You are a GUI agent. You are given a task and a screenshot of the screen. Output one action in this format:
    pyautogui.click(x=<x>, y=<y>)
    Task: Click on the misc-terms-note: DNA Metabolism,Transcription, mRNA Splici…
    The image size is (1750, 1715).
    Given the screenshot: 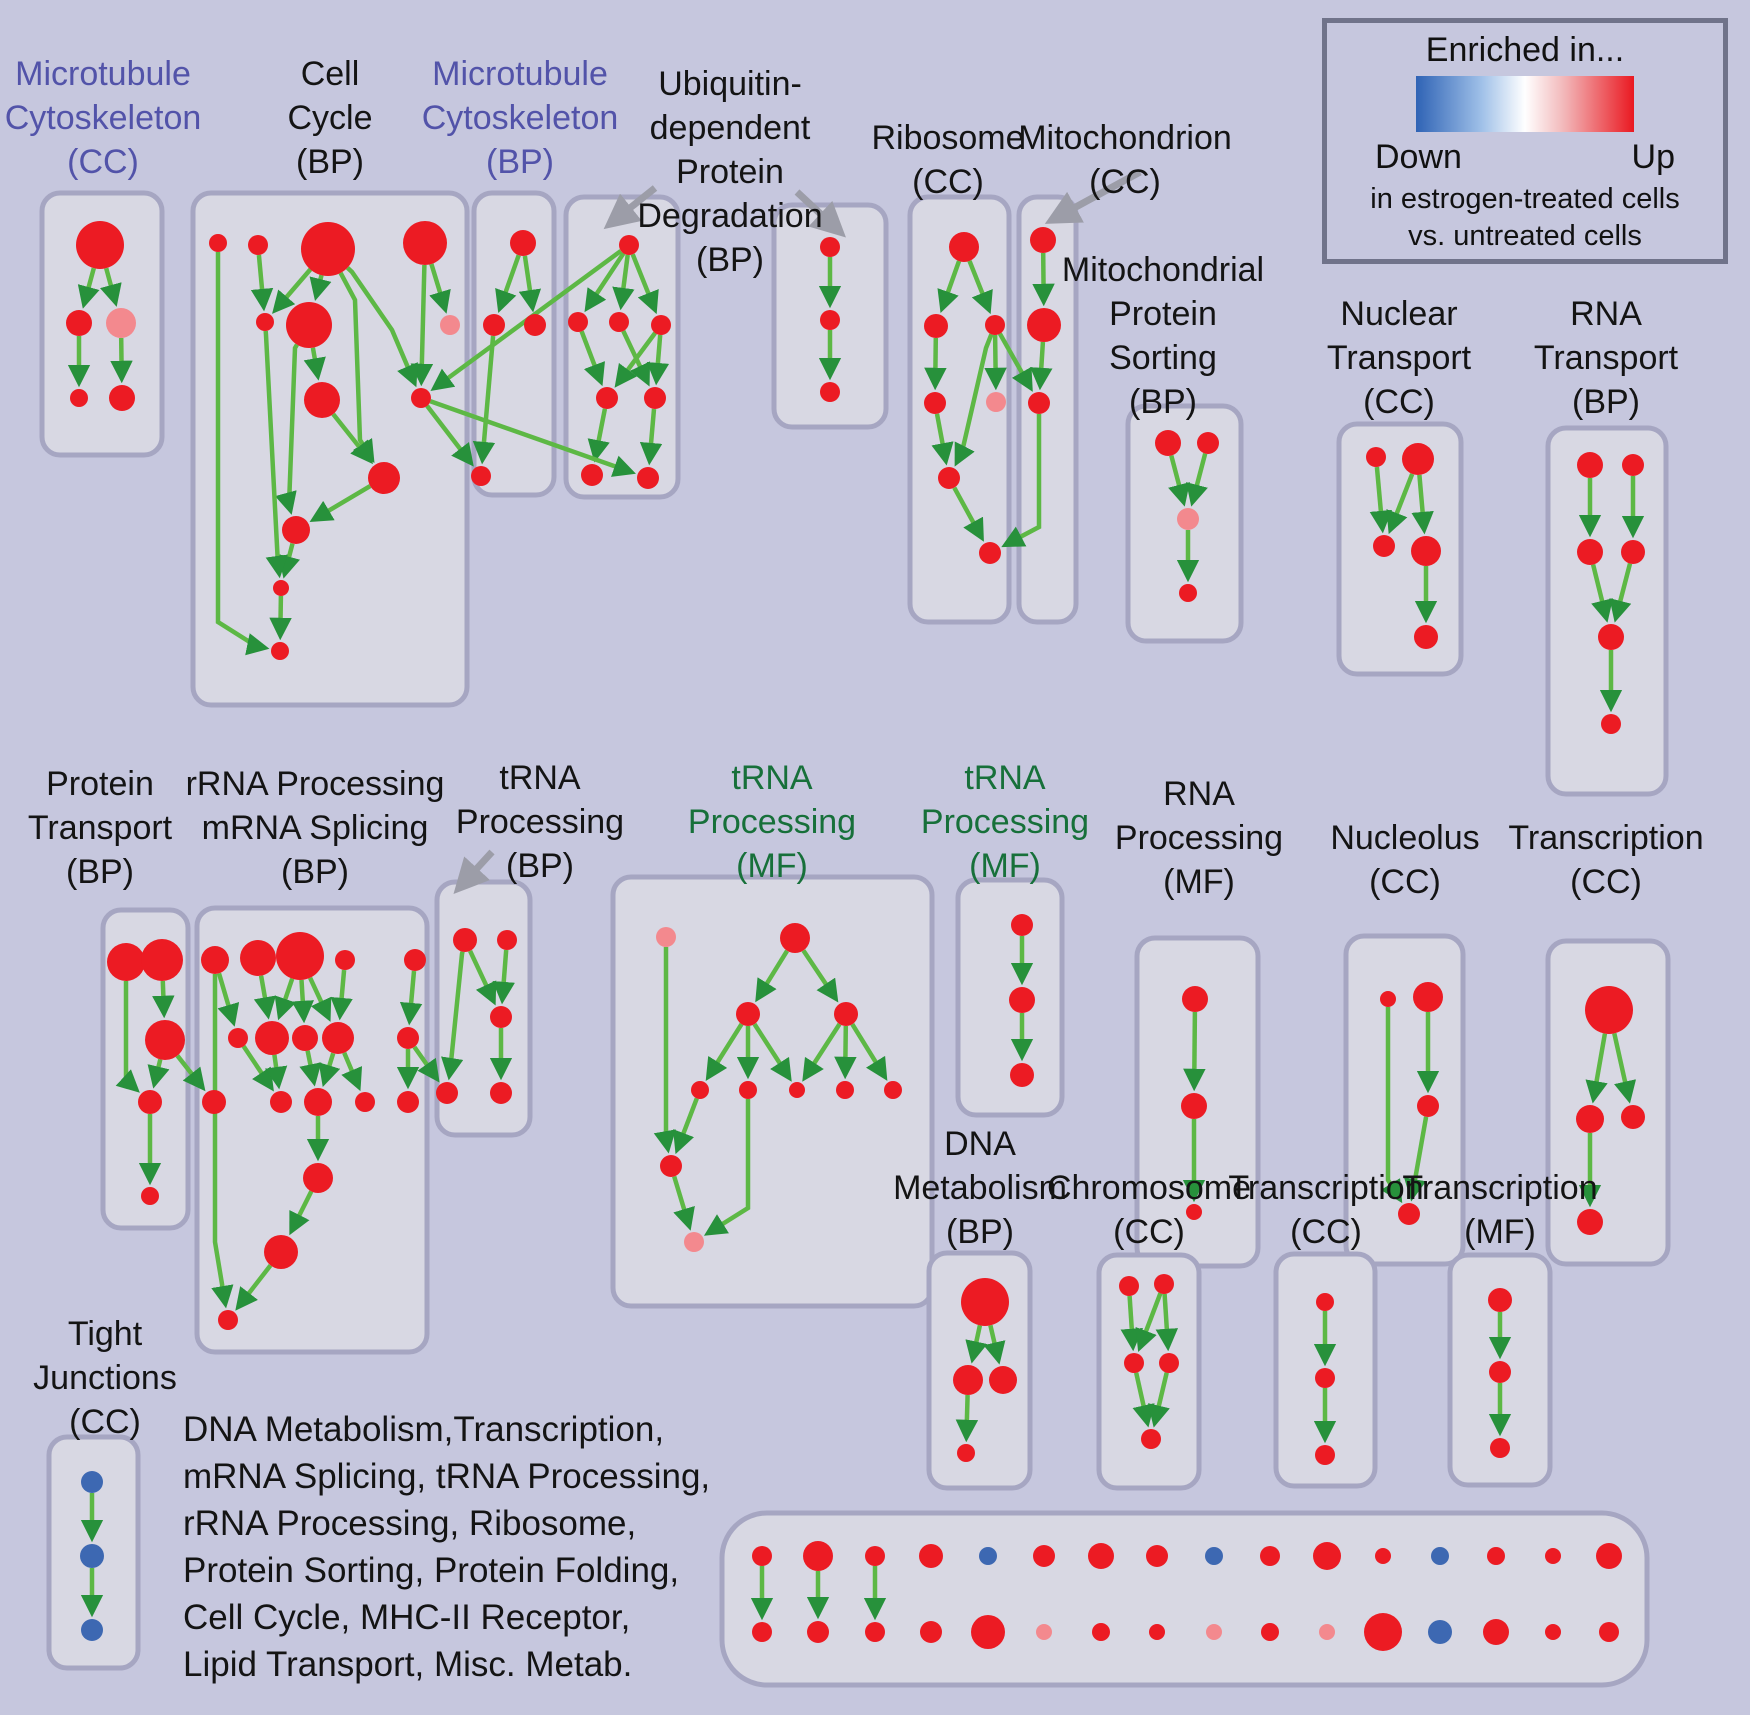 What is the action you would take?
    pyautogui.click(x=446, y=1547)
    